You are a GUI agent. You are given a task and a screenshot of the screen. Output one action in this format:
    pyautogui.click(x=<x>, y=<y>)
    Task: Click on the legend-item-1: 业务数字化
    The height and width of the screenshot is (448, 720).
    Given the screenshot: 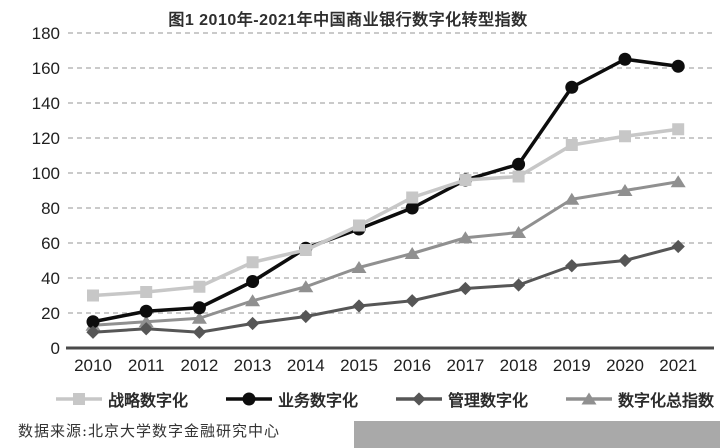 What is the action you would take?
    pyautogui.click(x=292, y=399)
    